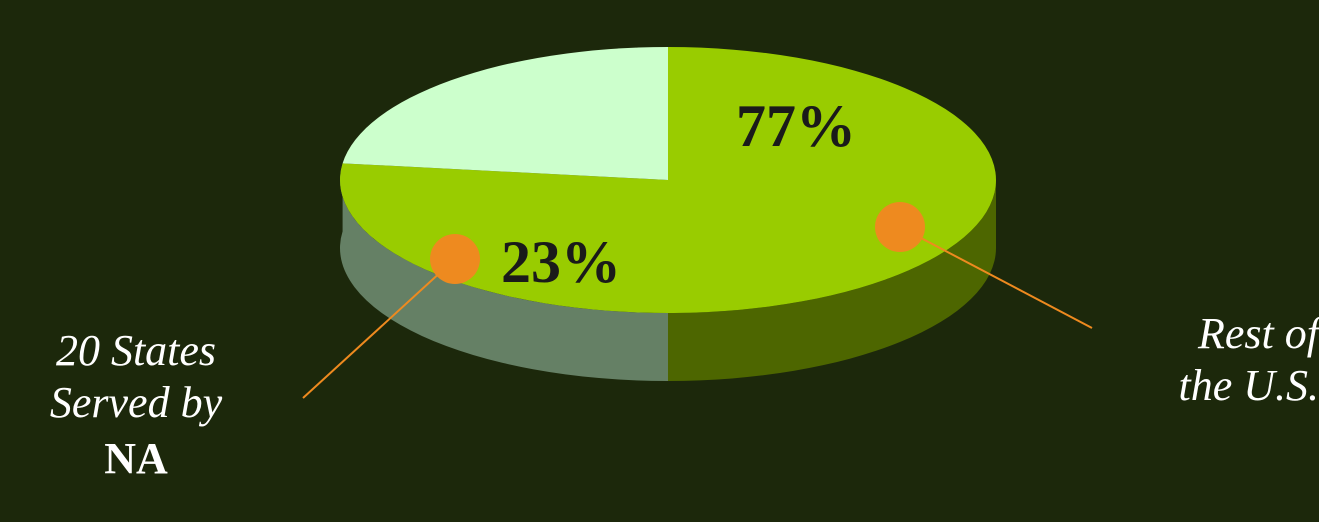  What do you see at coordinates (1258, 333) in the screenshot?
I see `annotation-right-line1: Rest of` at bounding box center [1258, 333].